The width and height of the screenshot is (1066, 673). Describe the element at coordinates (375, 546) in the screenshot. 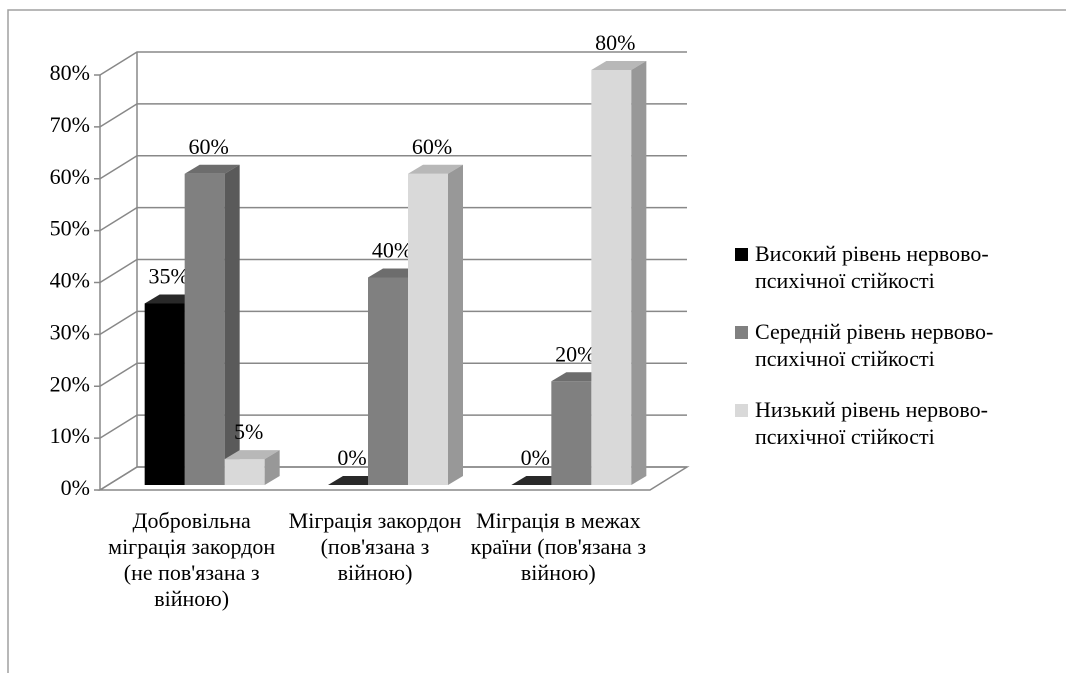

I see `x-tick-label: Міграція закордон (пов'язана з війною)` at that location.